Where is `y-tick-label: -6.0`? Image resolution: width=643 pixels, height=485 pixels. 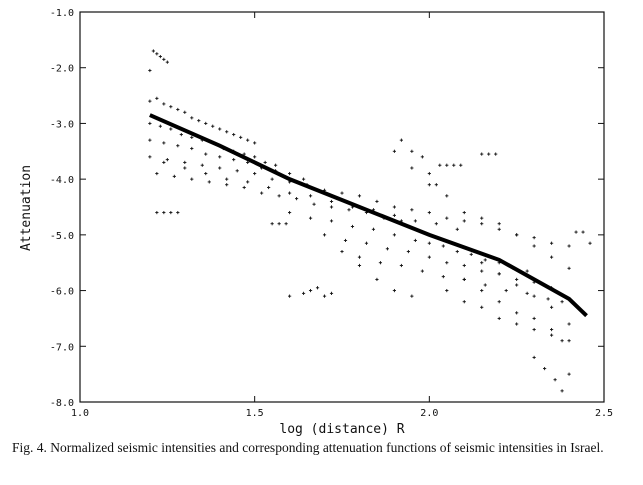
y-tick-label: -6.0 is located at coordinates (62, 292).